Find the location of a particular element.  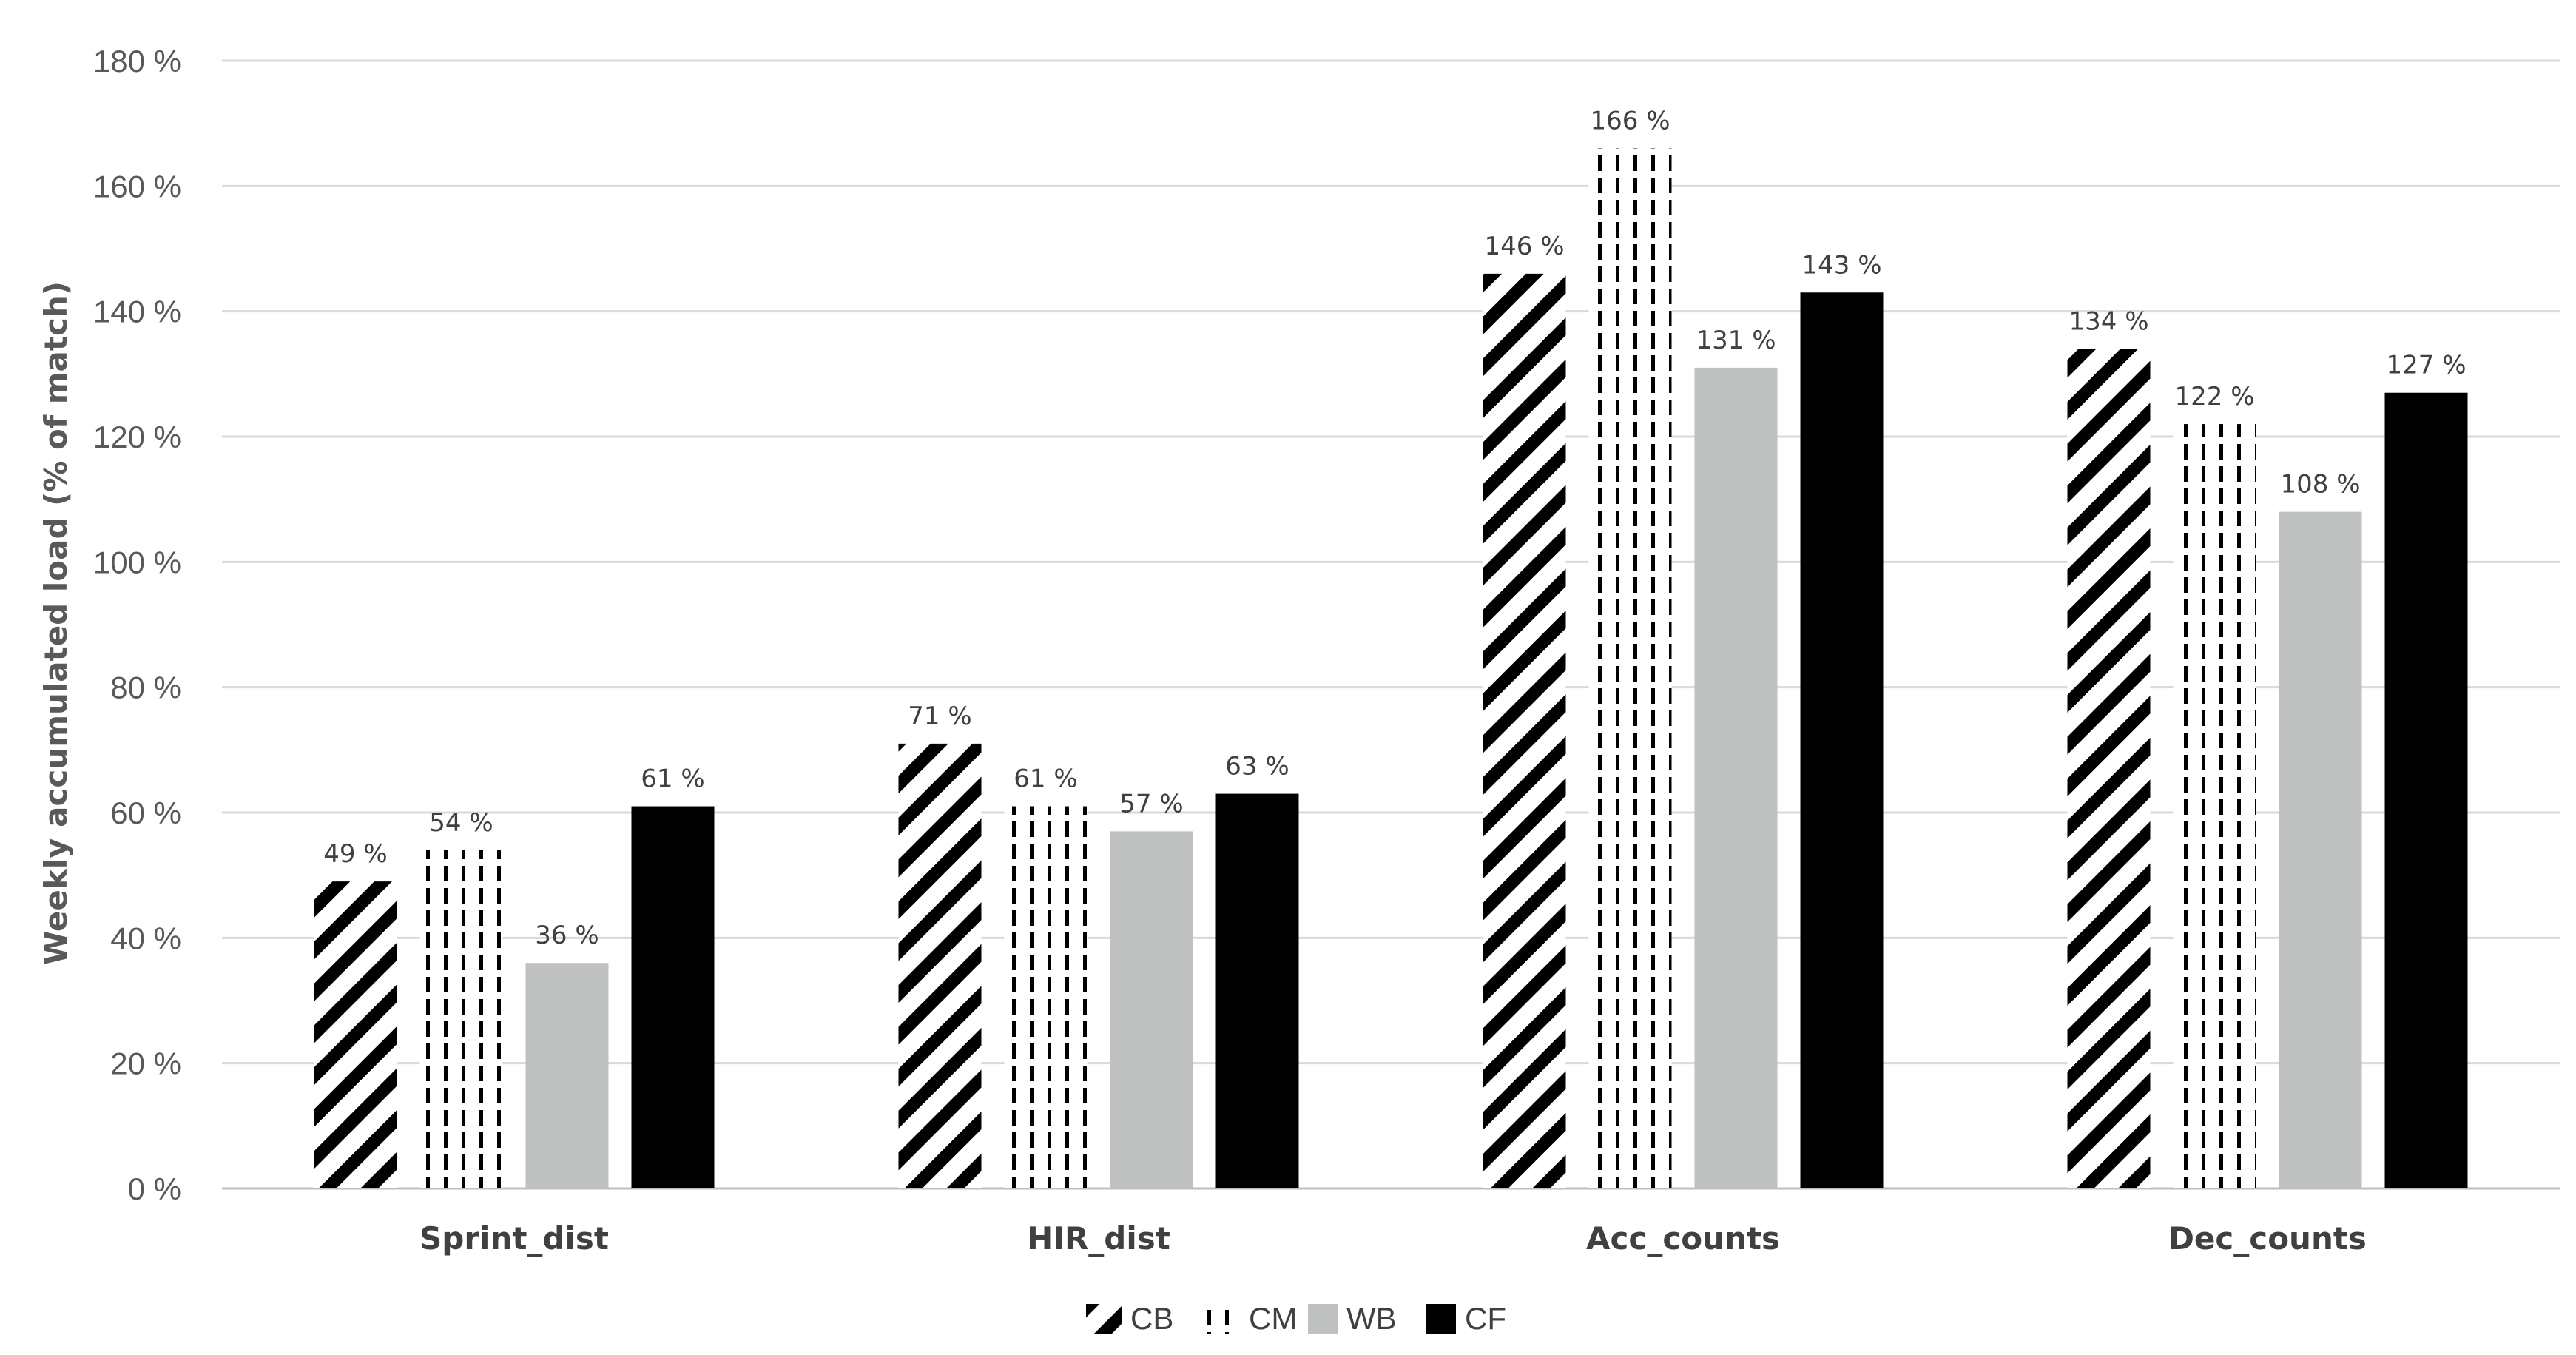

bar-cb-hir-dist is located at coordinates (940, 965).